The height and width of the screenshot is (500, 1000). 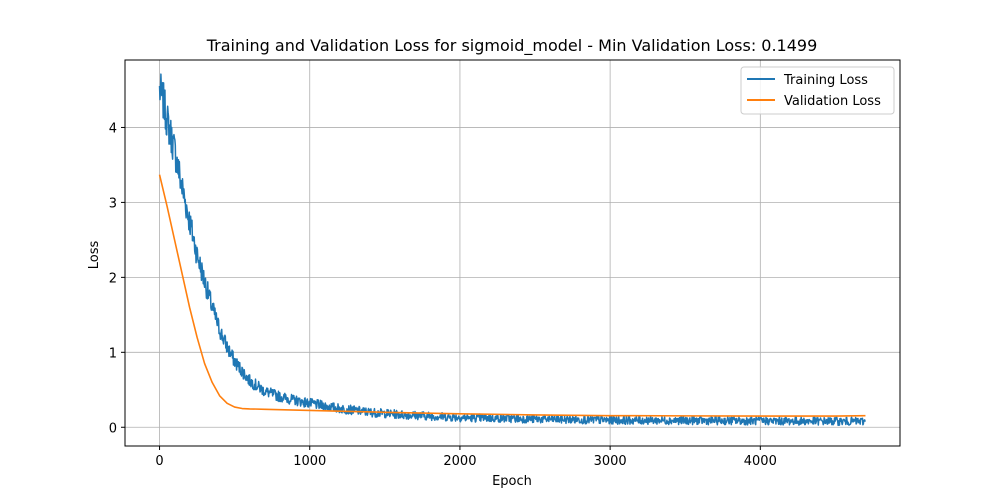 I want to click on legend: Training Loss Validation Loss, so click(x=817, y=90).